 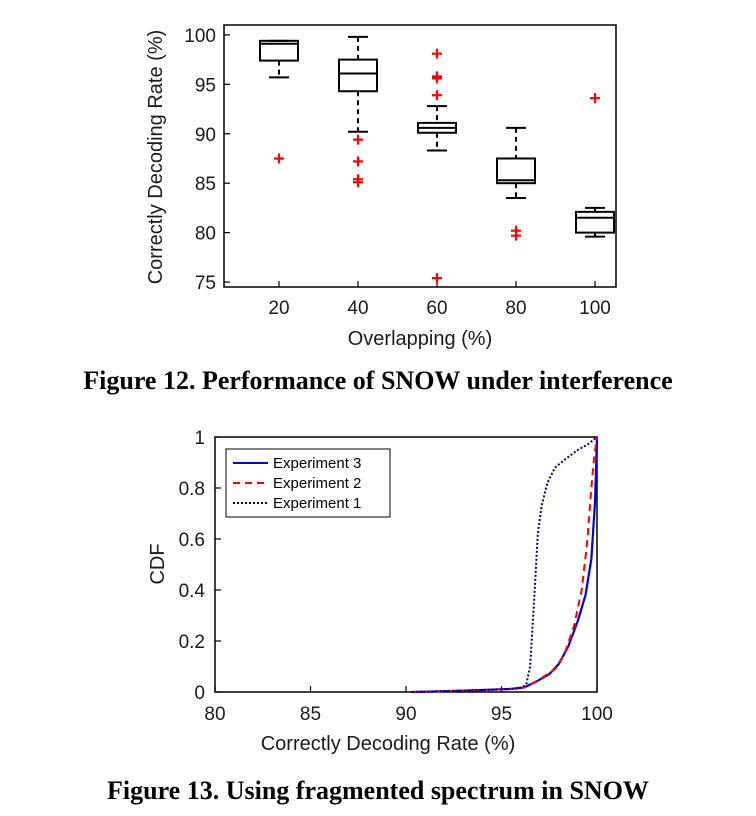 What do you see at coordinates (310, 714) in the screenshot?
I see `x-tick-label: 85` at bounding box center [310, 714].